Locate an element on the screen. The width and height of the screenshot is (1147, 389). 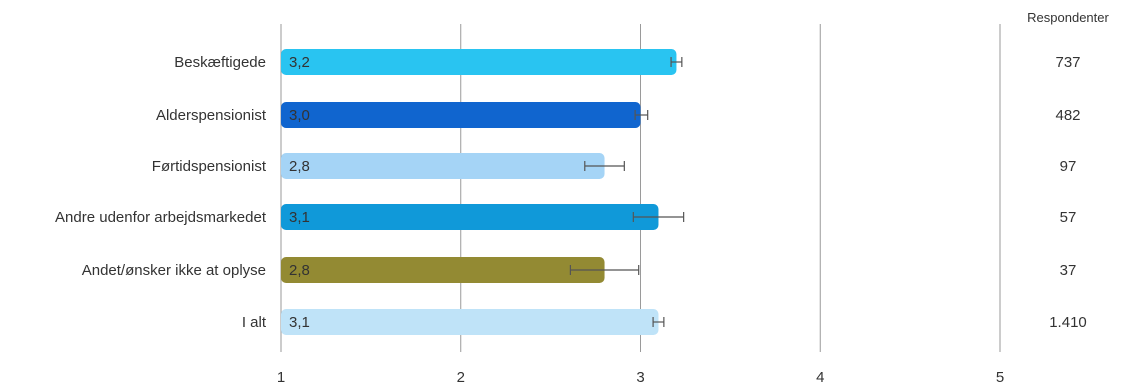
category-label-5: I alt is located at coordinates (254, 322).